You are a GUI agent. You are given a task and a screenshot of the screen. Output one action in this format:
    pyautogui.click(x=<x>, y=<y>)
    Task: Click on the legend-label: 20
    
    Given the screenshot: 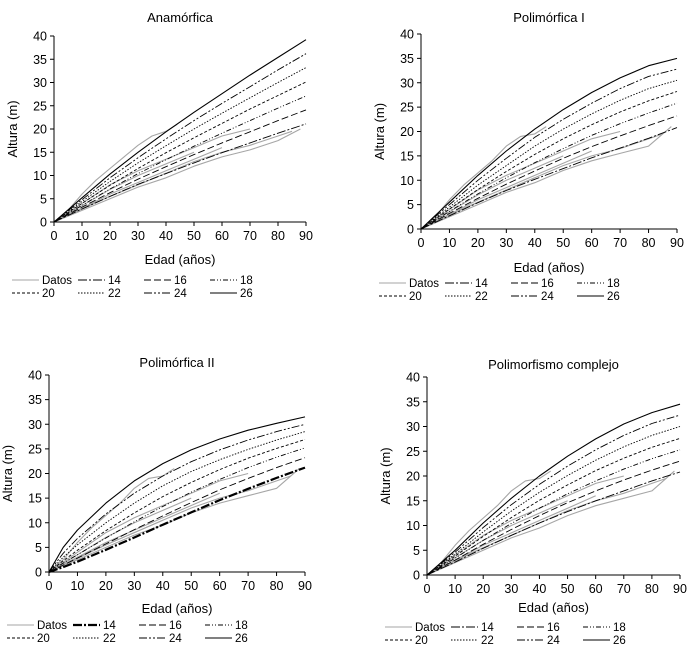 What is the action you would take?
    pyautogui.click(x=48, y=294)
    